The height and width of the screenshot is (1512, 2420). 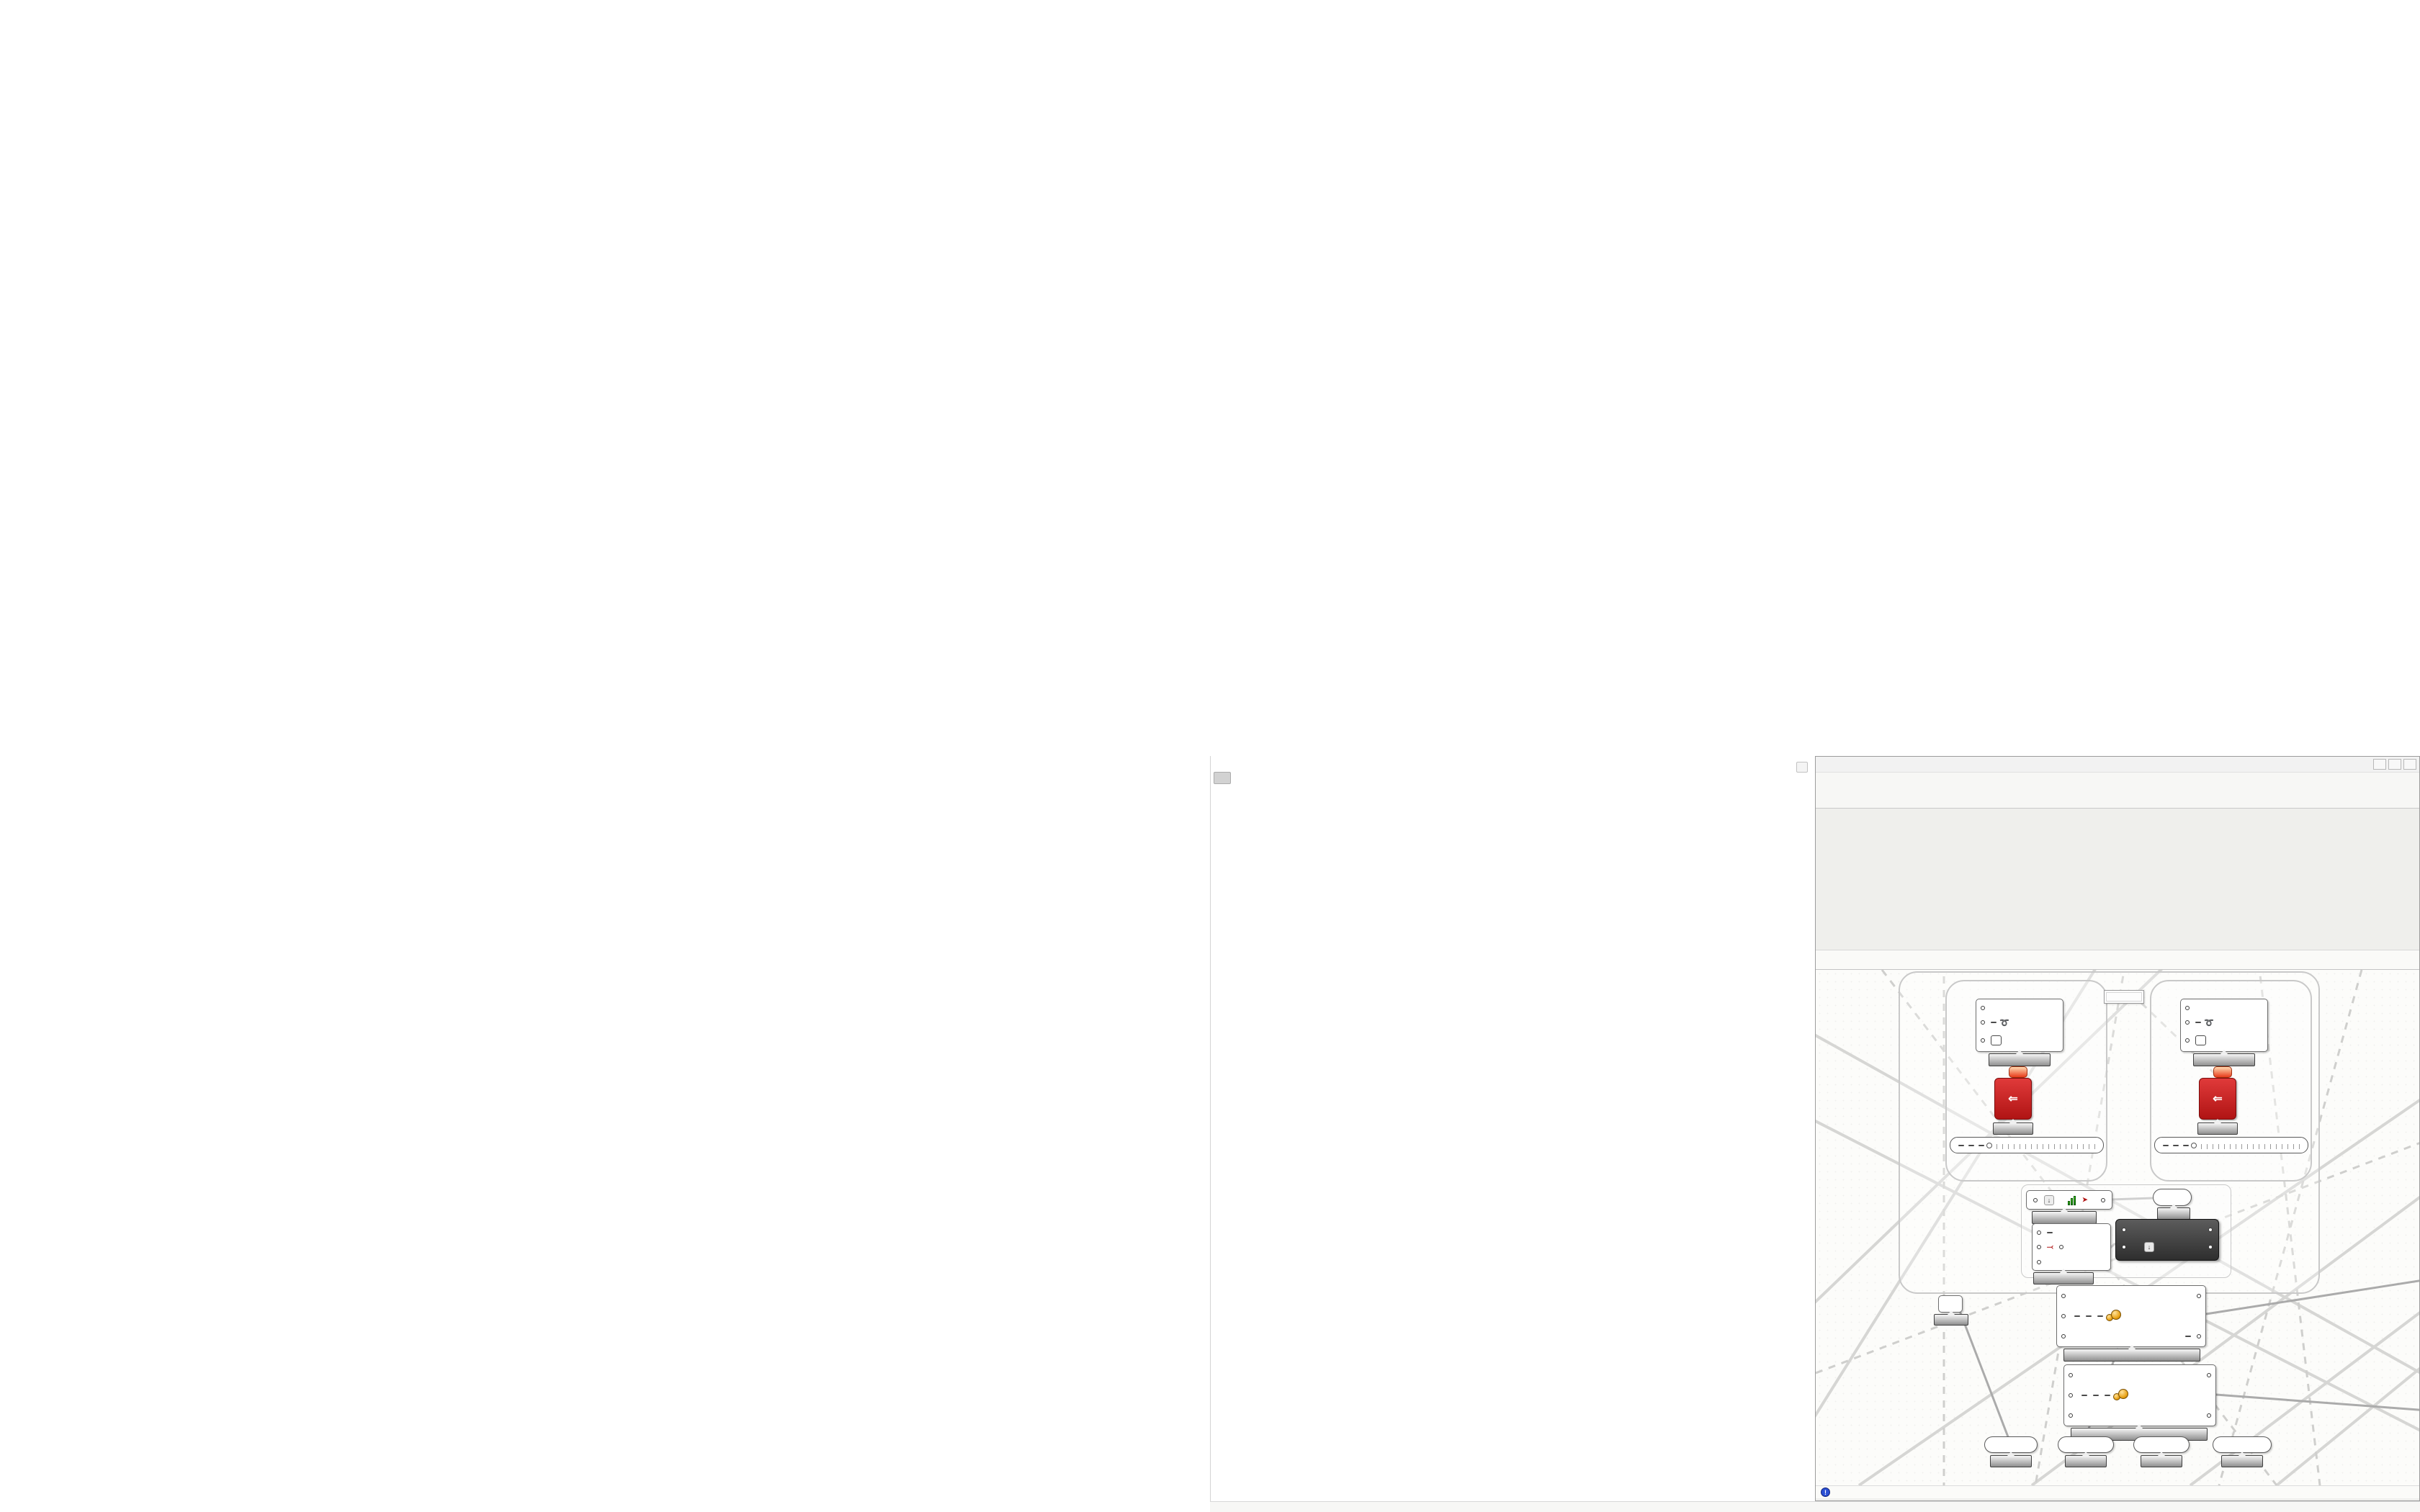 What do you see at coordinates (2172, 1197) in the screenshot?
I see `value-panel` at bounding box center [2172, 1197].